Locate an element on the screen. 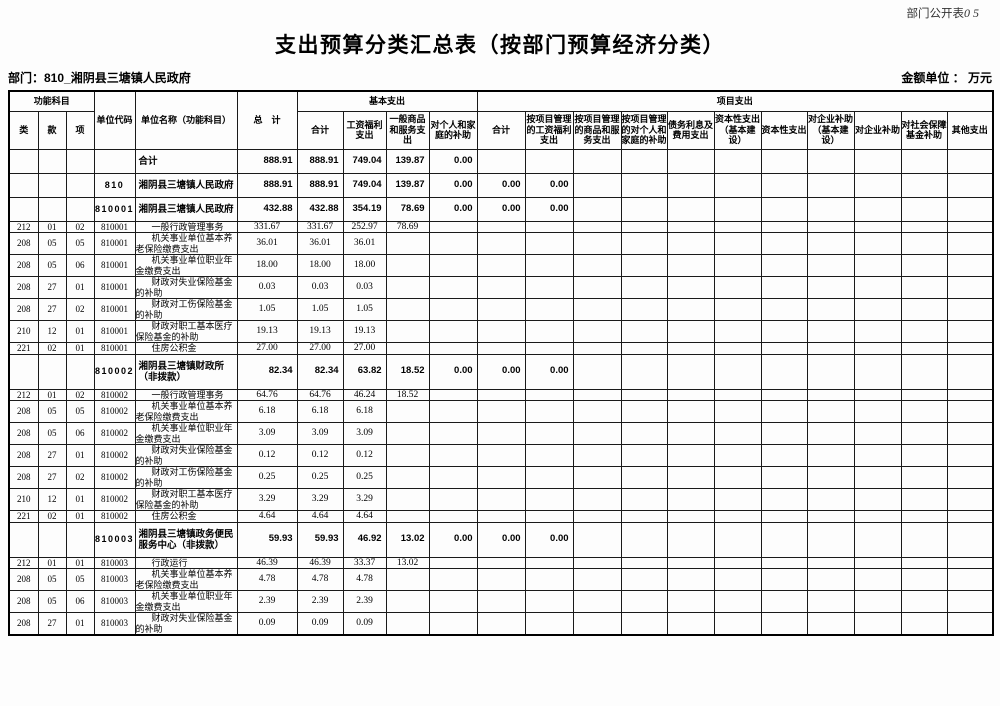 This screenshot has height=706, width=1000. cell-value: 4.64 is located at coordinates (267, 516).